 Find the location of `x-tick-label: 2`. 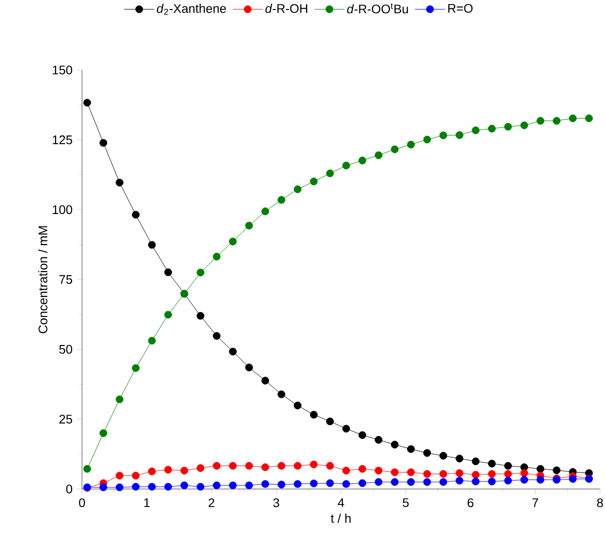

x-tick-label: 2 is located at coordinates (211, 503).